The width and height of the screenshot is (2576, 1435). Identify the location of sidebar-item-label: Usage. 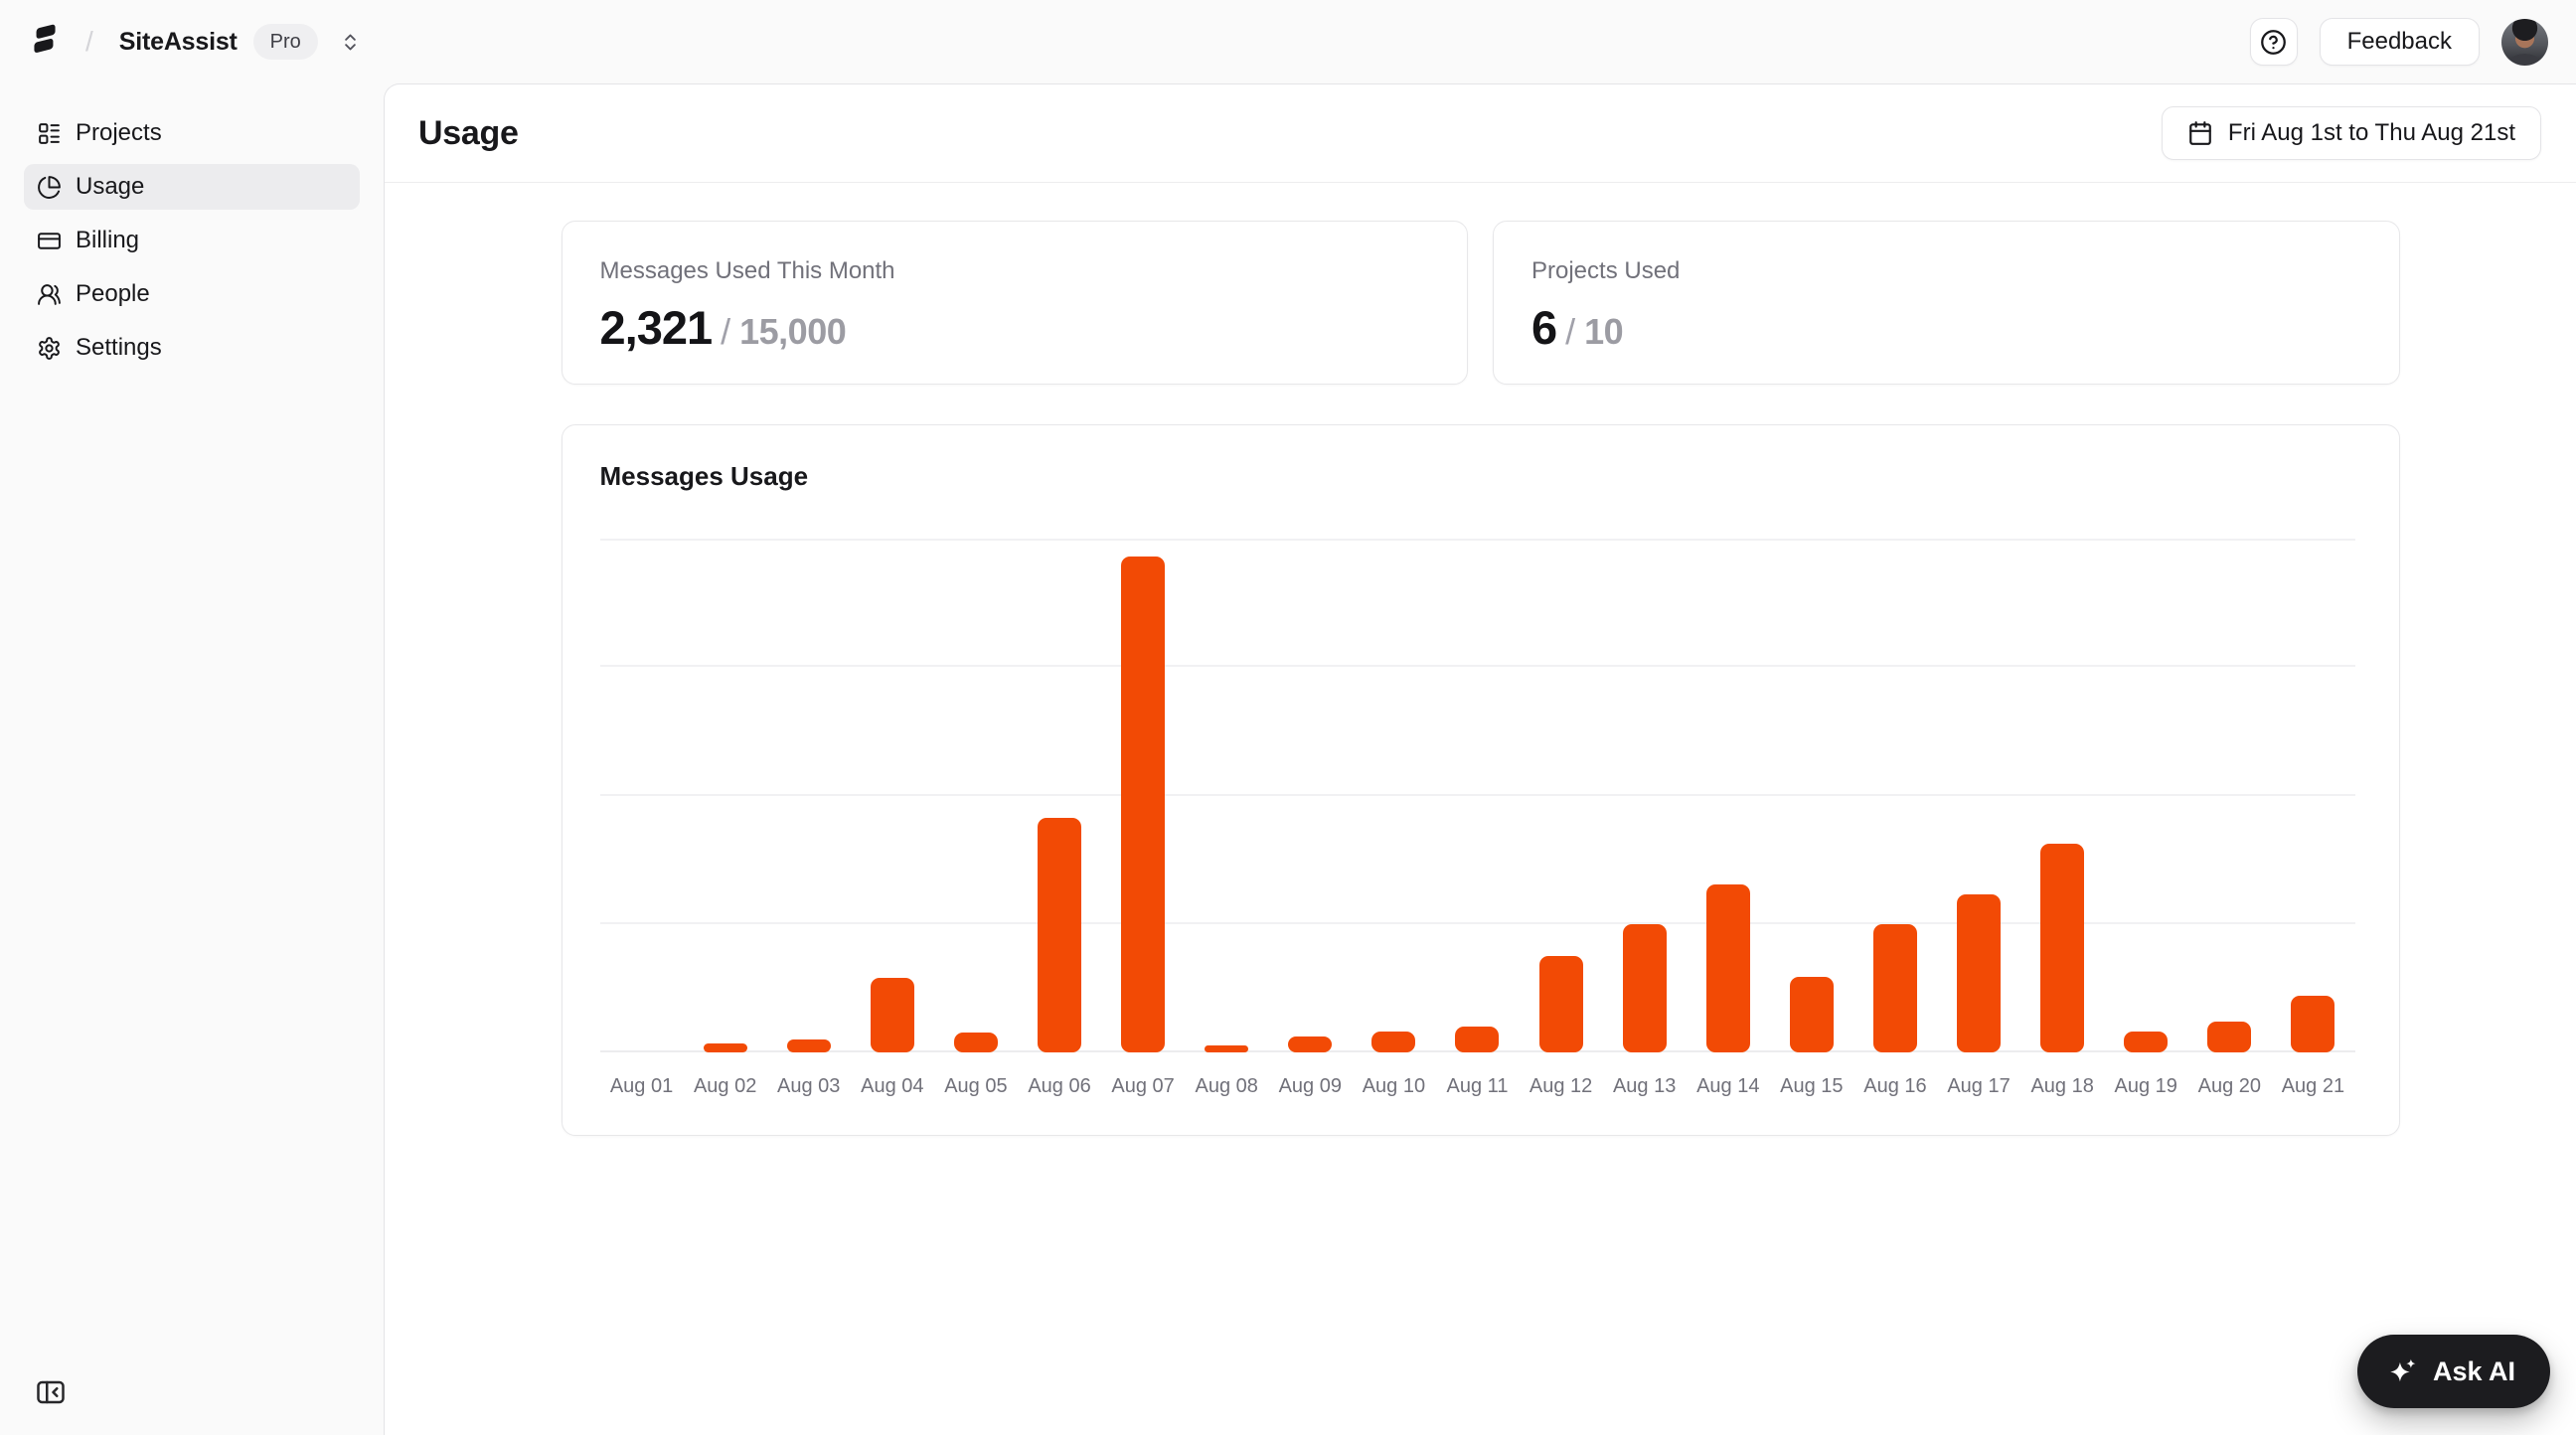
(110, 186).